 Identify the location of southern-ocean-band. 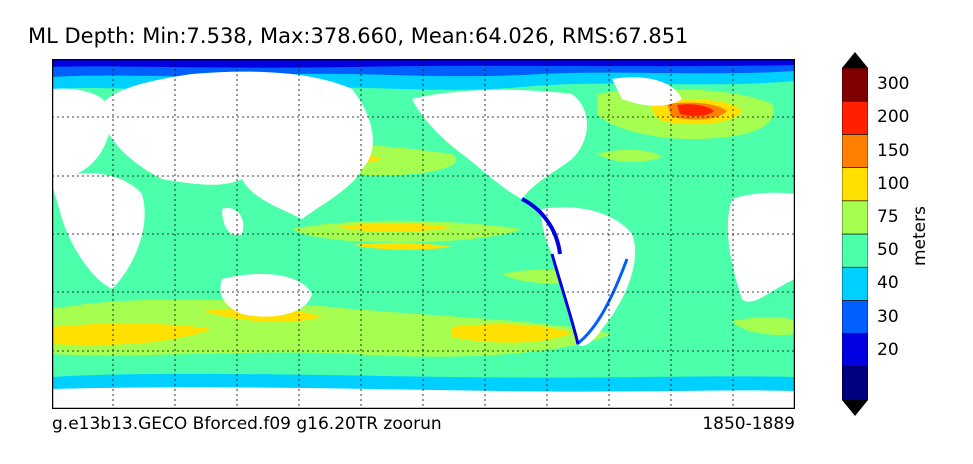
(332, 328).